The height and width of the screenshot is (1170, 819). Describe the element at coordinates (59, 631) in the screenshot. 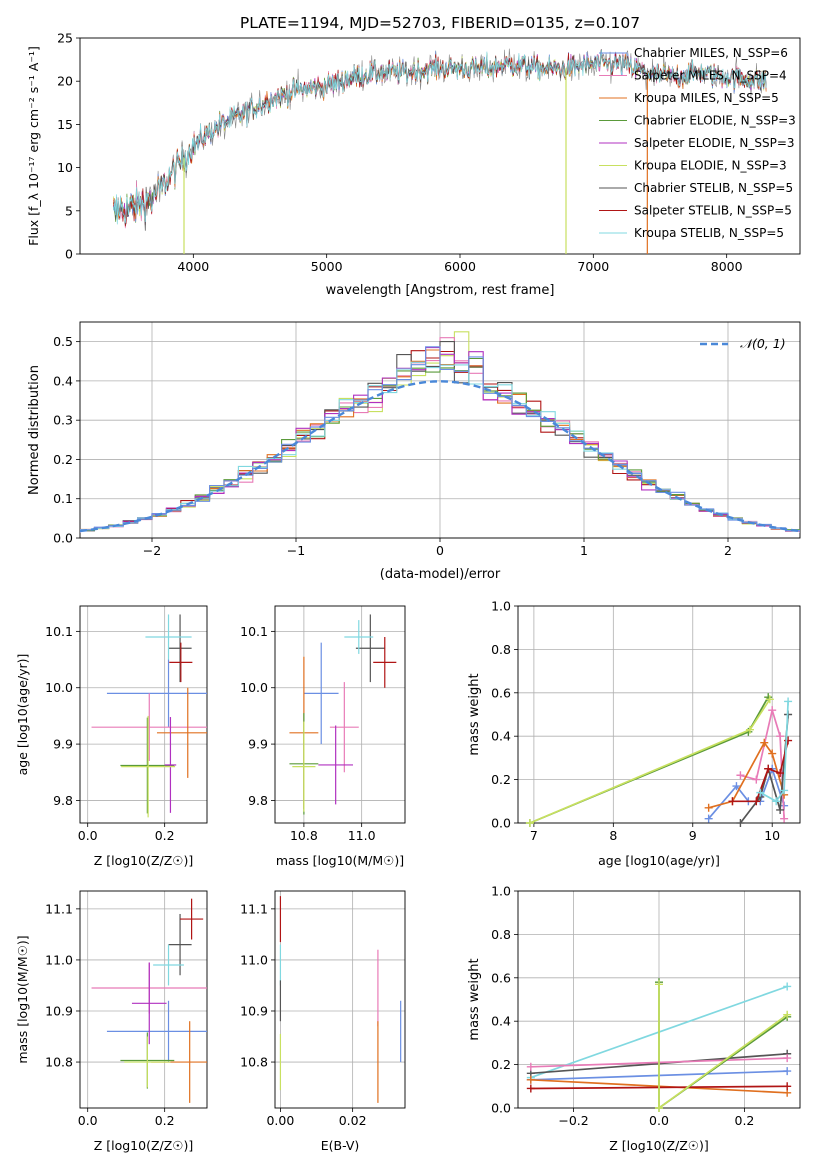

I see `y-tick-label: 10.1` at that location.